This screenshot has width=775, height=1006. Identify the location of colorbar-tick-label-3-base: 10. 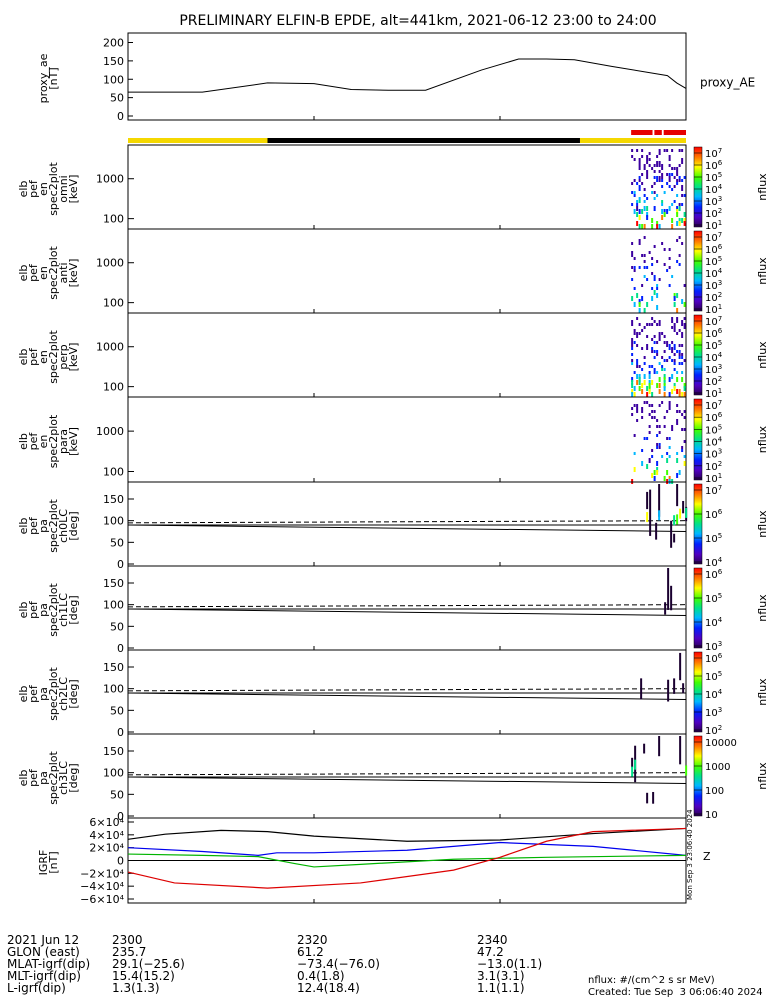
(711, 563).